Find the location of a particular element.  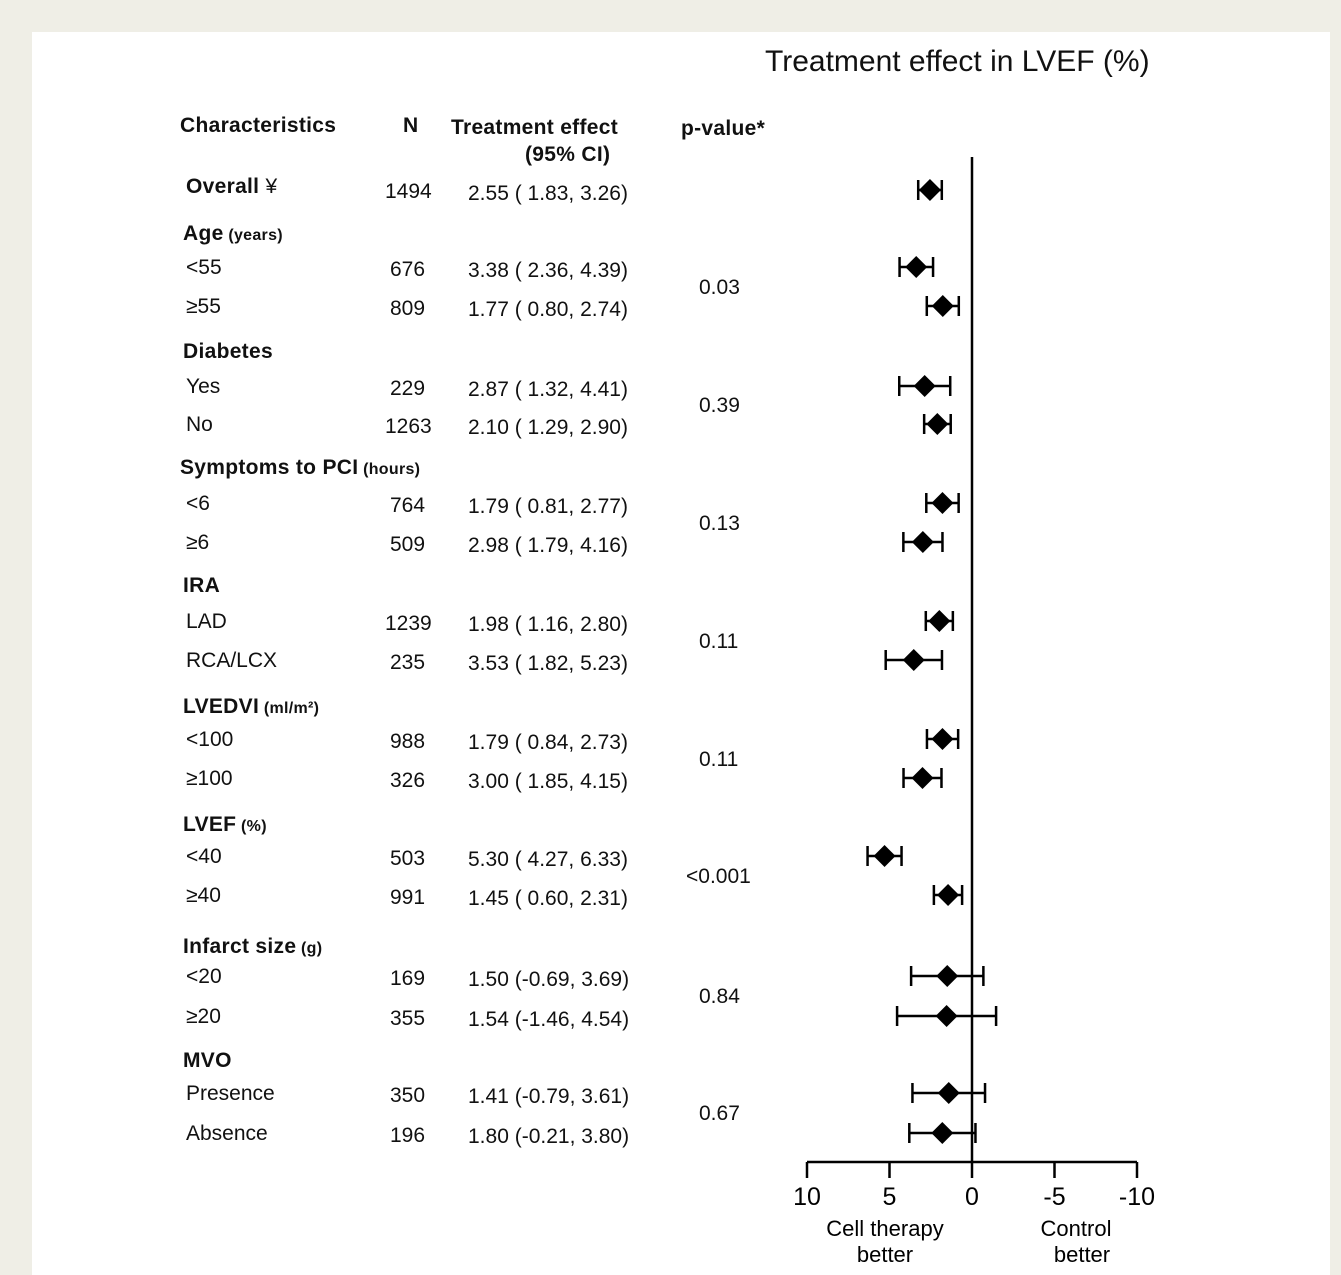

group-label: Diabetes is located at coordinates (228, 351).